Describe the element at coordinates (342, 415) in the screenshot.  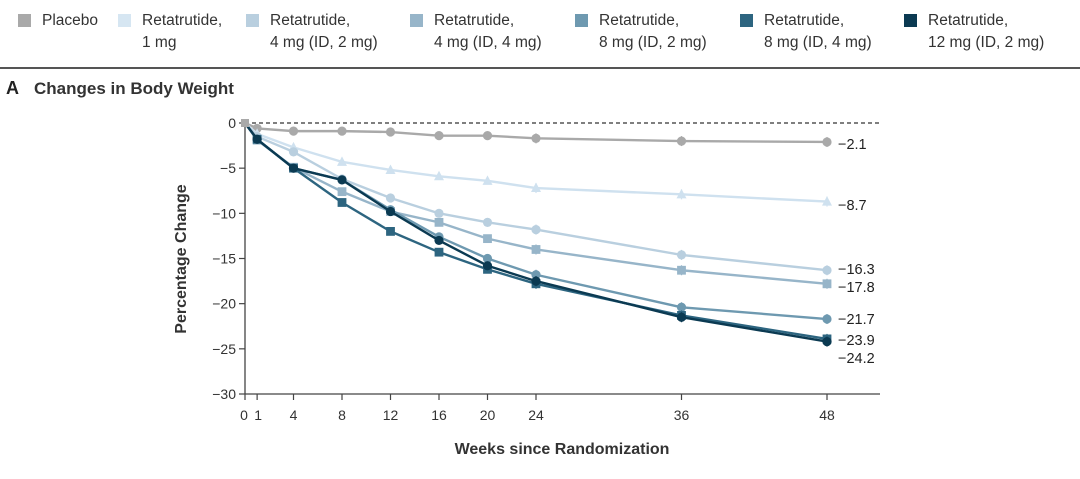
I see `x-tick-label: 8` at that location.